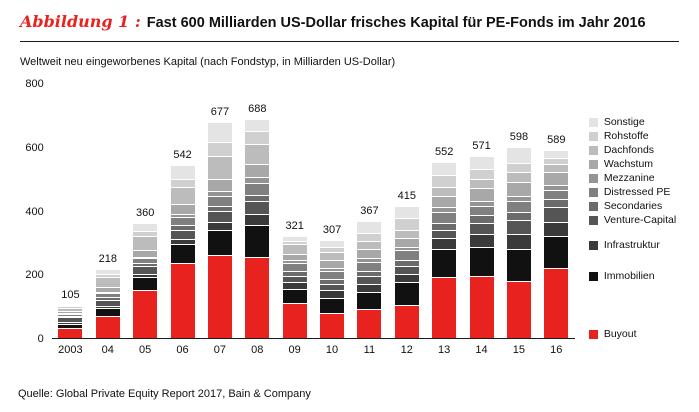 Image resolution: width=699 pixels, height=412 pixels. I want to click on legend-label: Buyout, so click(620, 334).